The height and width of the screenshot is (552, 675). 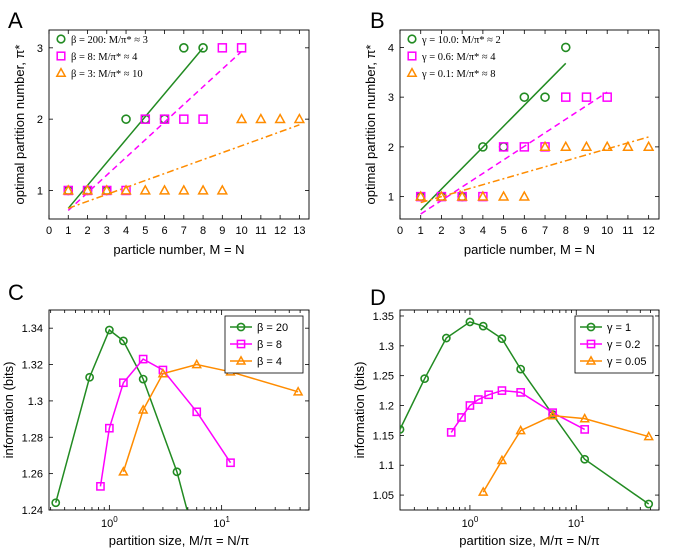 What do you see at coordinates (566, 231) in the screenshot?
I see `x-tick-label: 8` at bounding box center [566, 231].